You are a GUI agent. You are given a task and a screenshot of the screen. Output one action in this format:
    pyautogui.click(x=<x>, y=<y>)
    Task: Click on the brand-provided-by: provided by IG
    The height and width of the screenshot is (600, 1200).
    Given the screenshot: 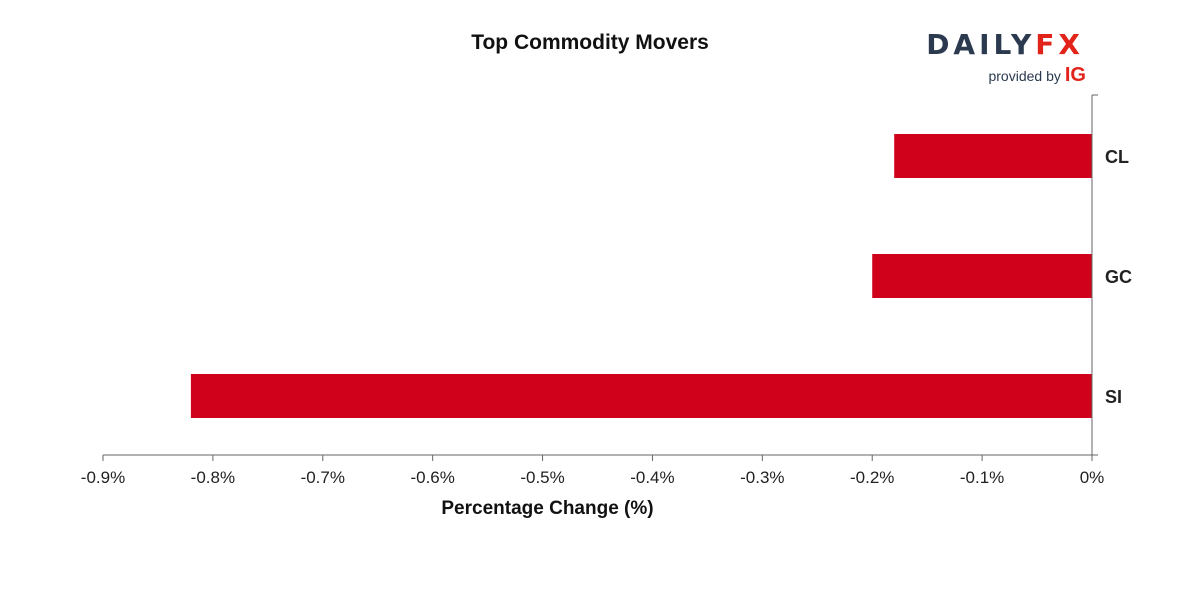 What is the action you would take?
    pyautogui.click(x=1037, y=75)
    